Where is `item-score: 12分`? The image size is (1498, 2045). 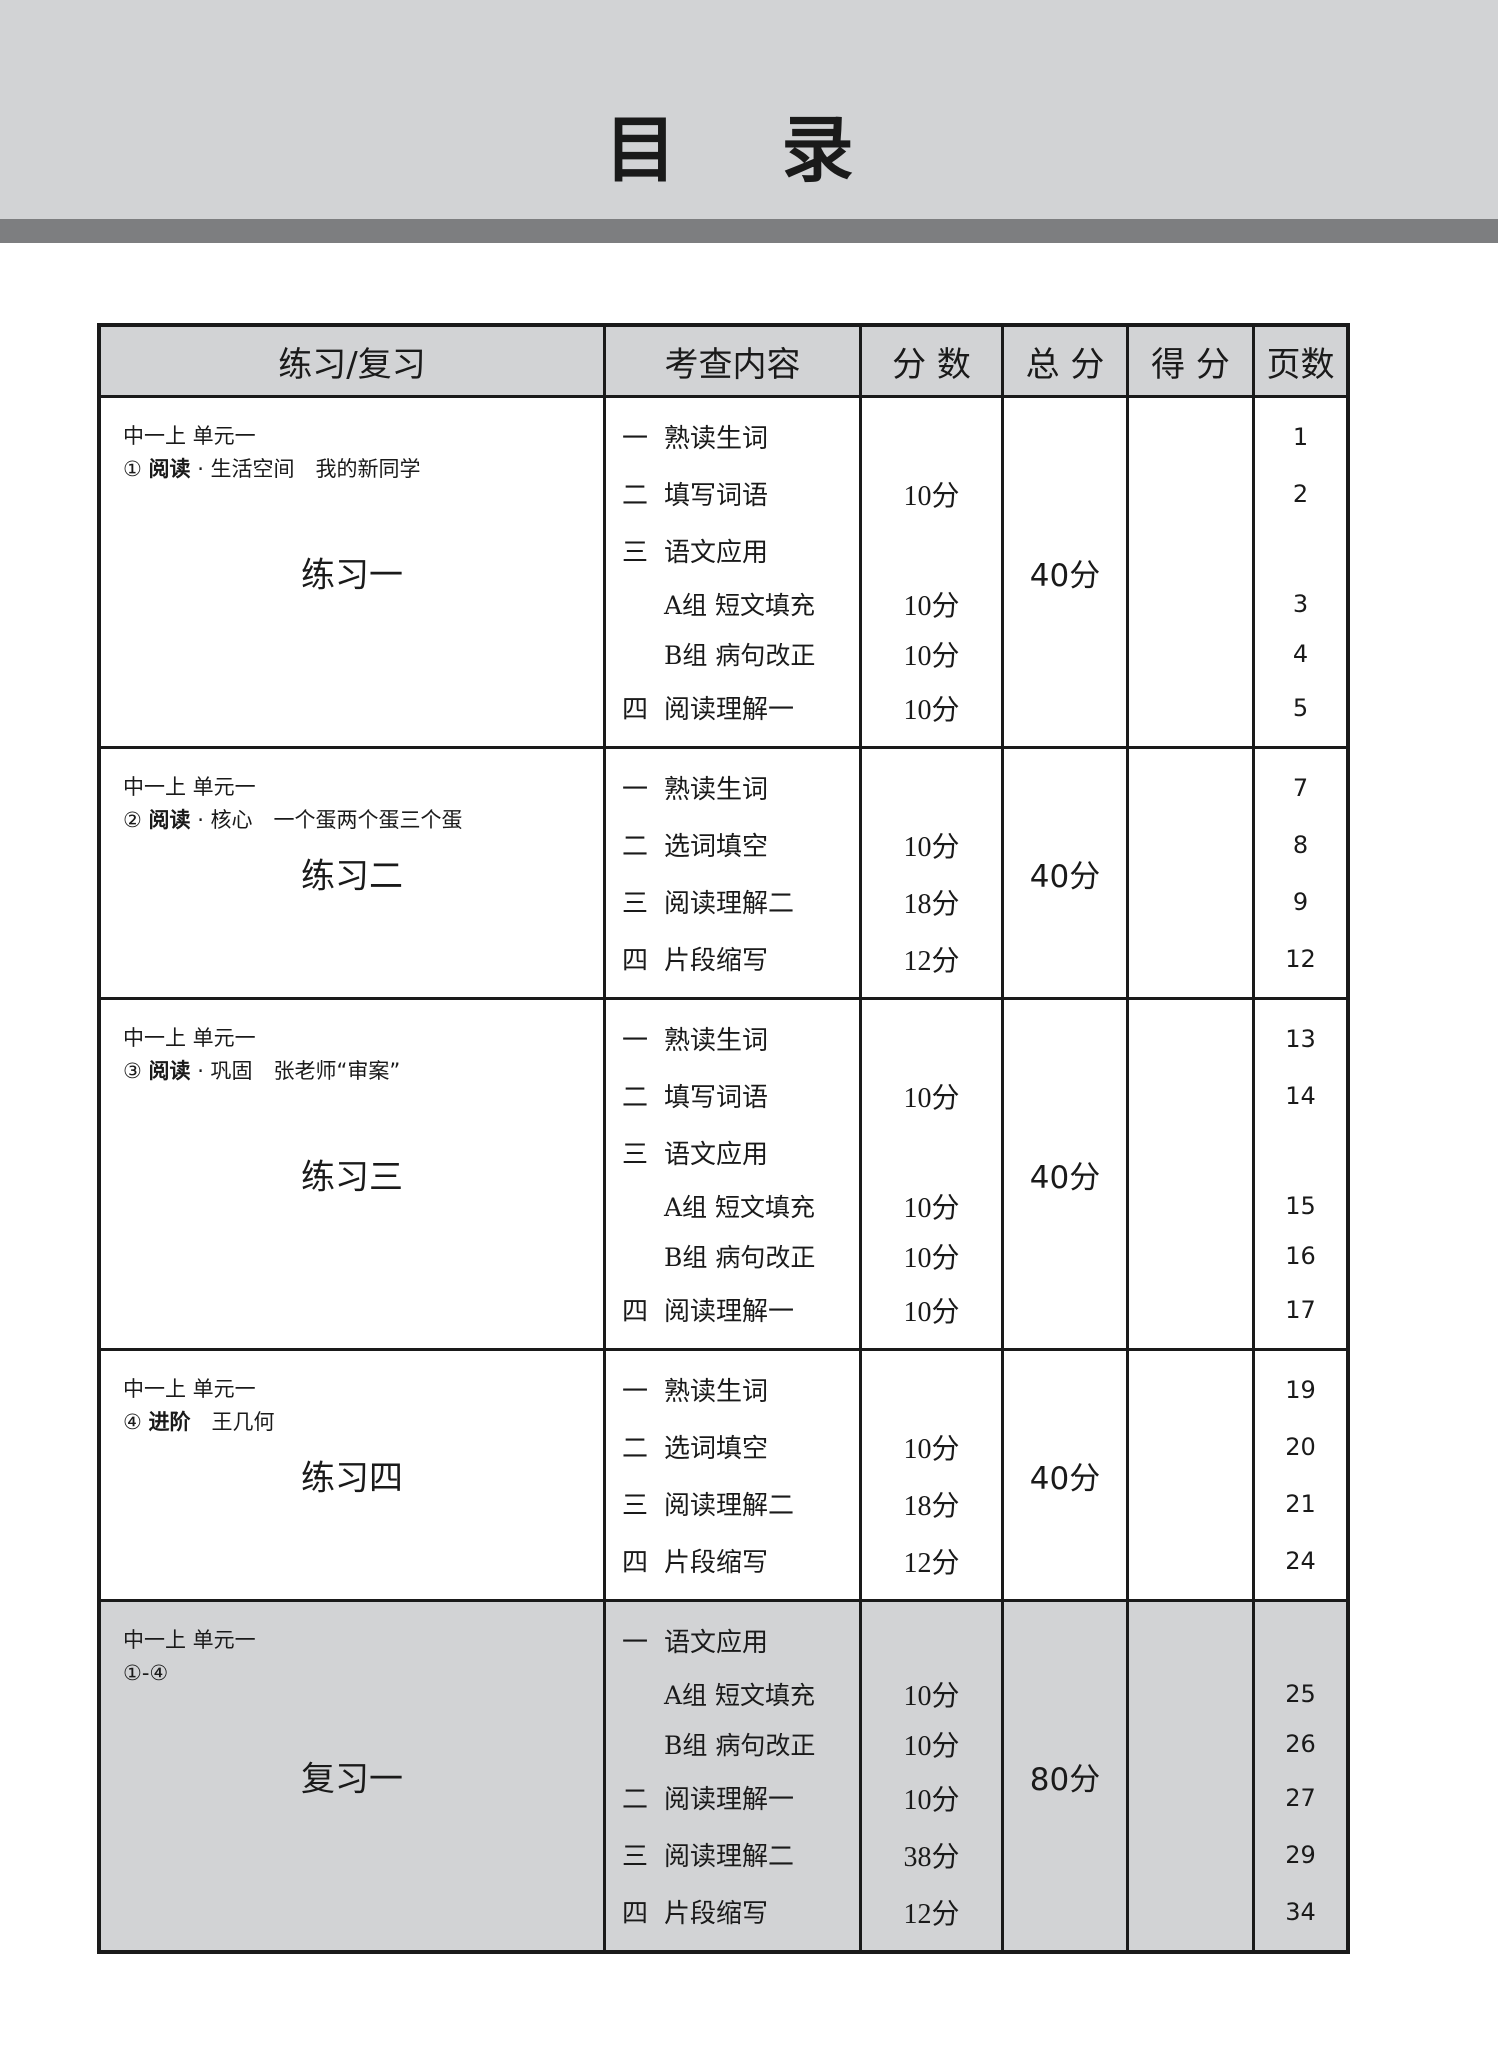 item-score: 12分 is located at coordinates (931, 1918).